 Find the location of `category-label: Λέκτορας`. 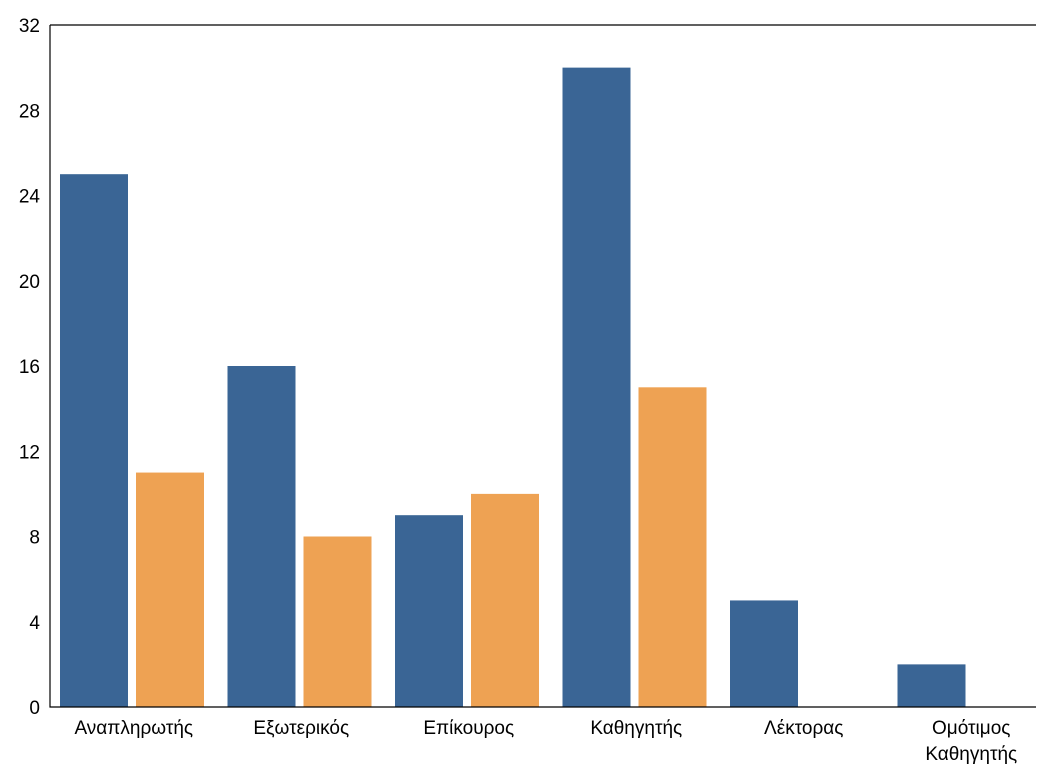

category-label: Λέκτορας is located at coordinates (803, 728).